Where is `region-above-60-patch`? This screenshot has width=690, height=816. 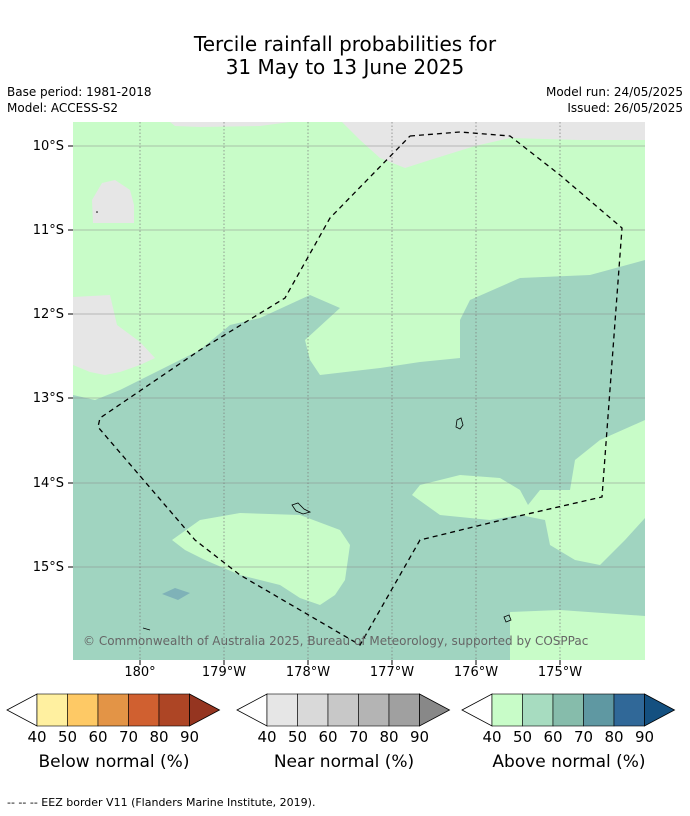
region-above-60-patch is located at coordinates (176, 594).